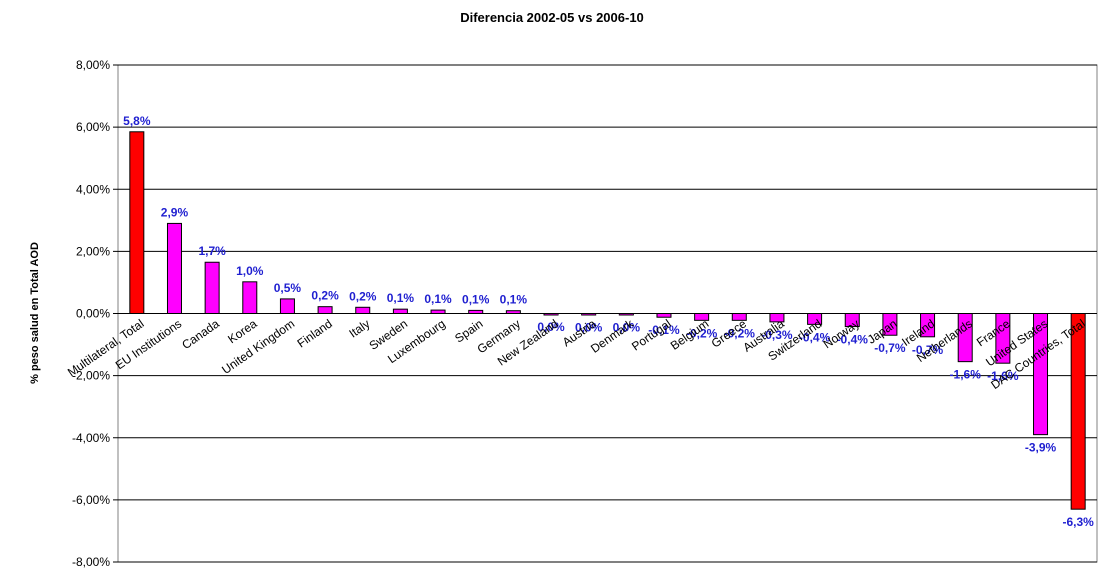 The image size is (1104, 570). Describe the element at coordinates (93, 127) in the screenshot. I see `y-tick-label: 6,00%` at that location.